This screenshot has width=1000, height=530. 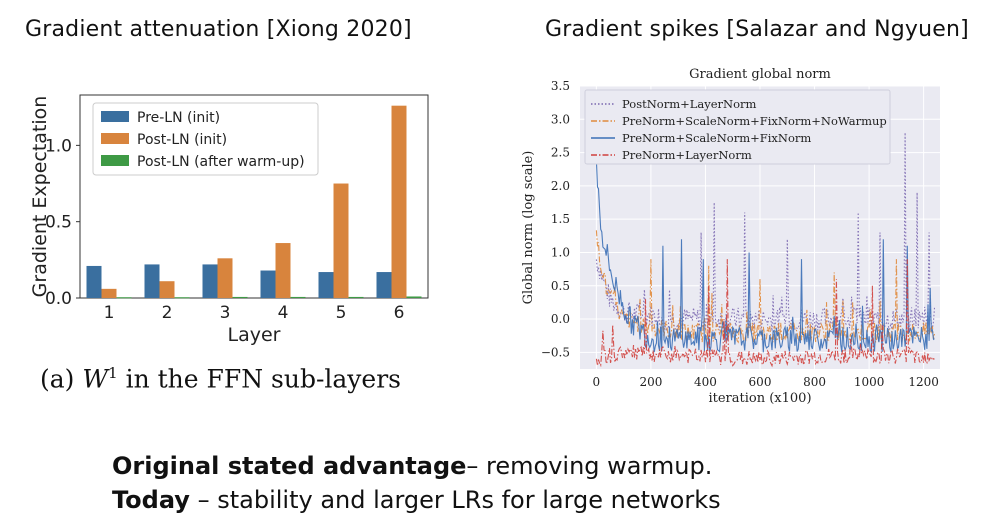 I want to click on right-heading: Gradient spikes [Salazar and Ngyuen], so click(x=757, y=29).